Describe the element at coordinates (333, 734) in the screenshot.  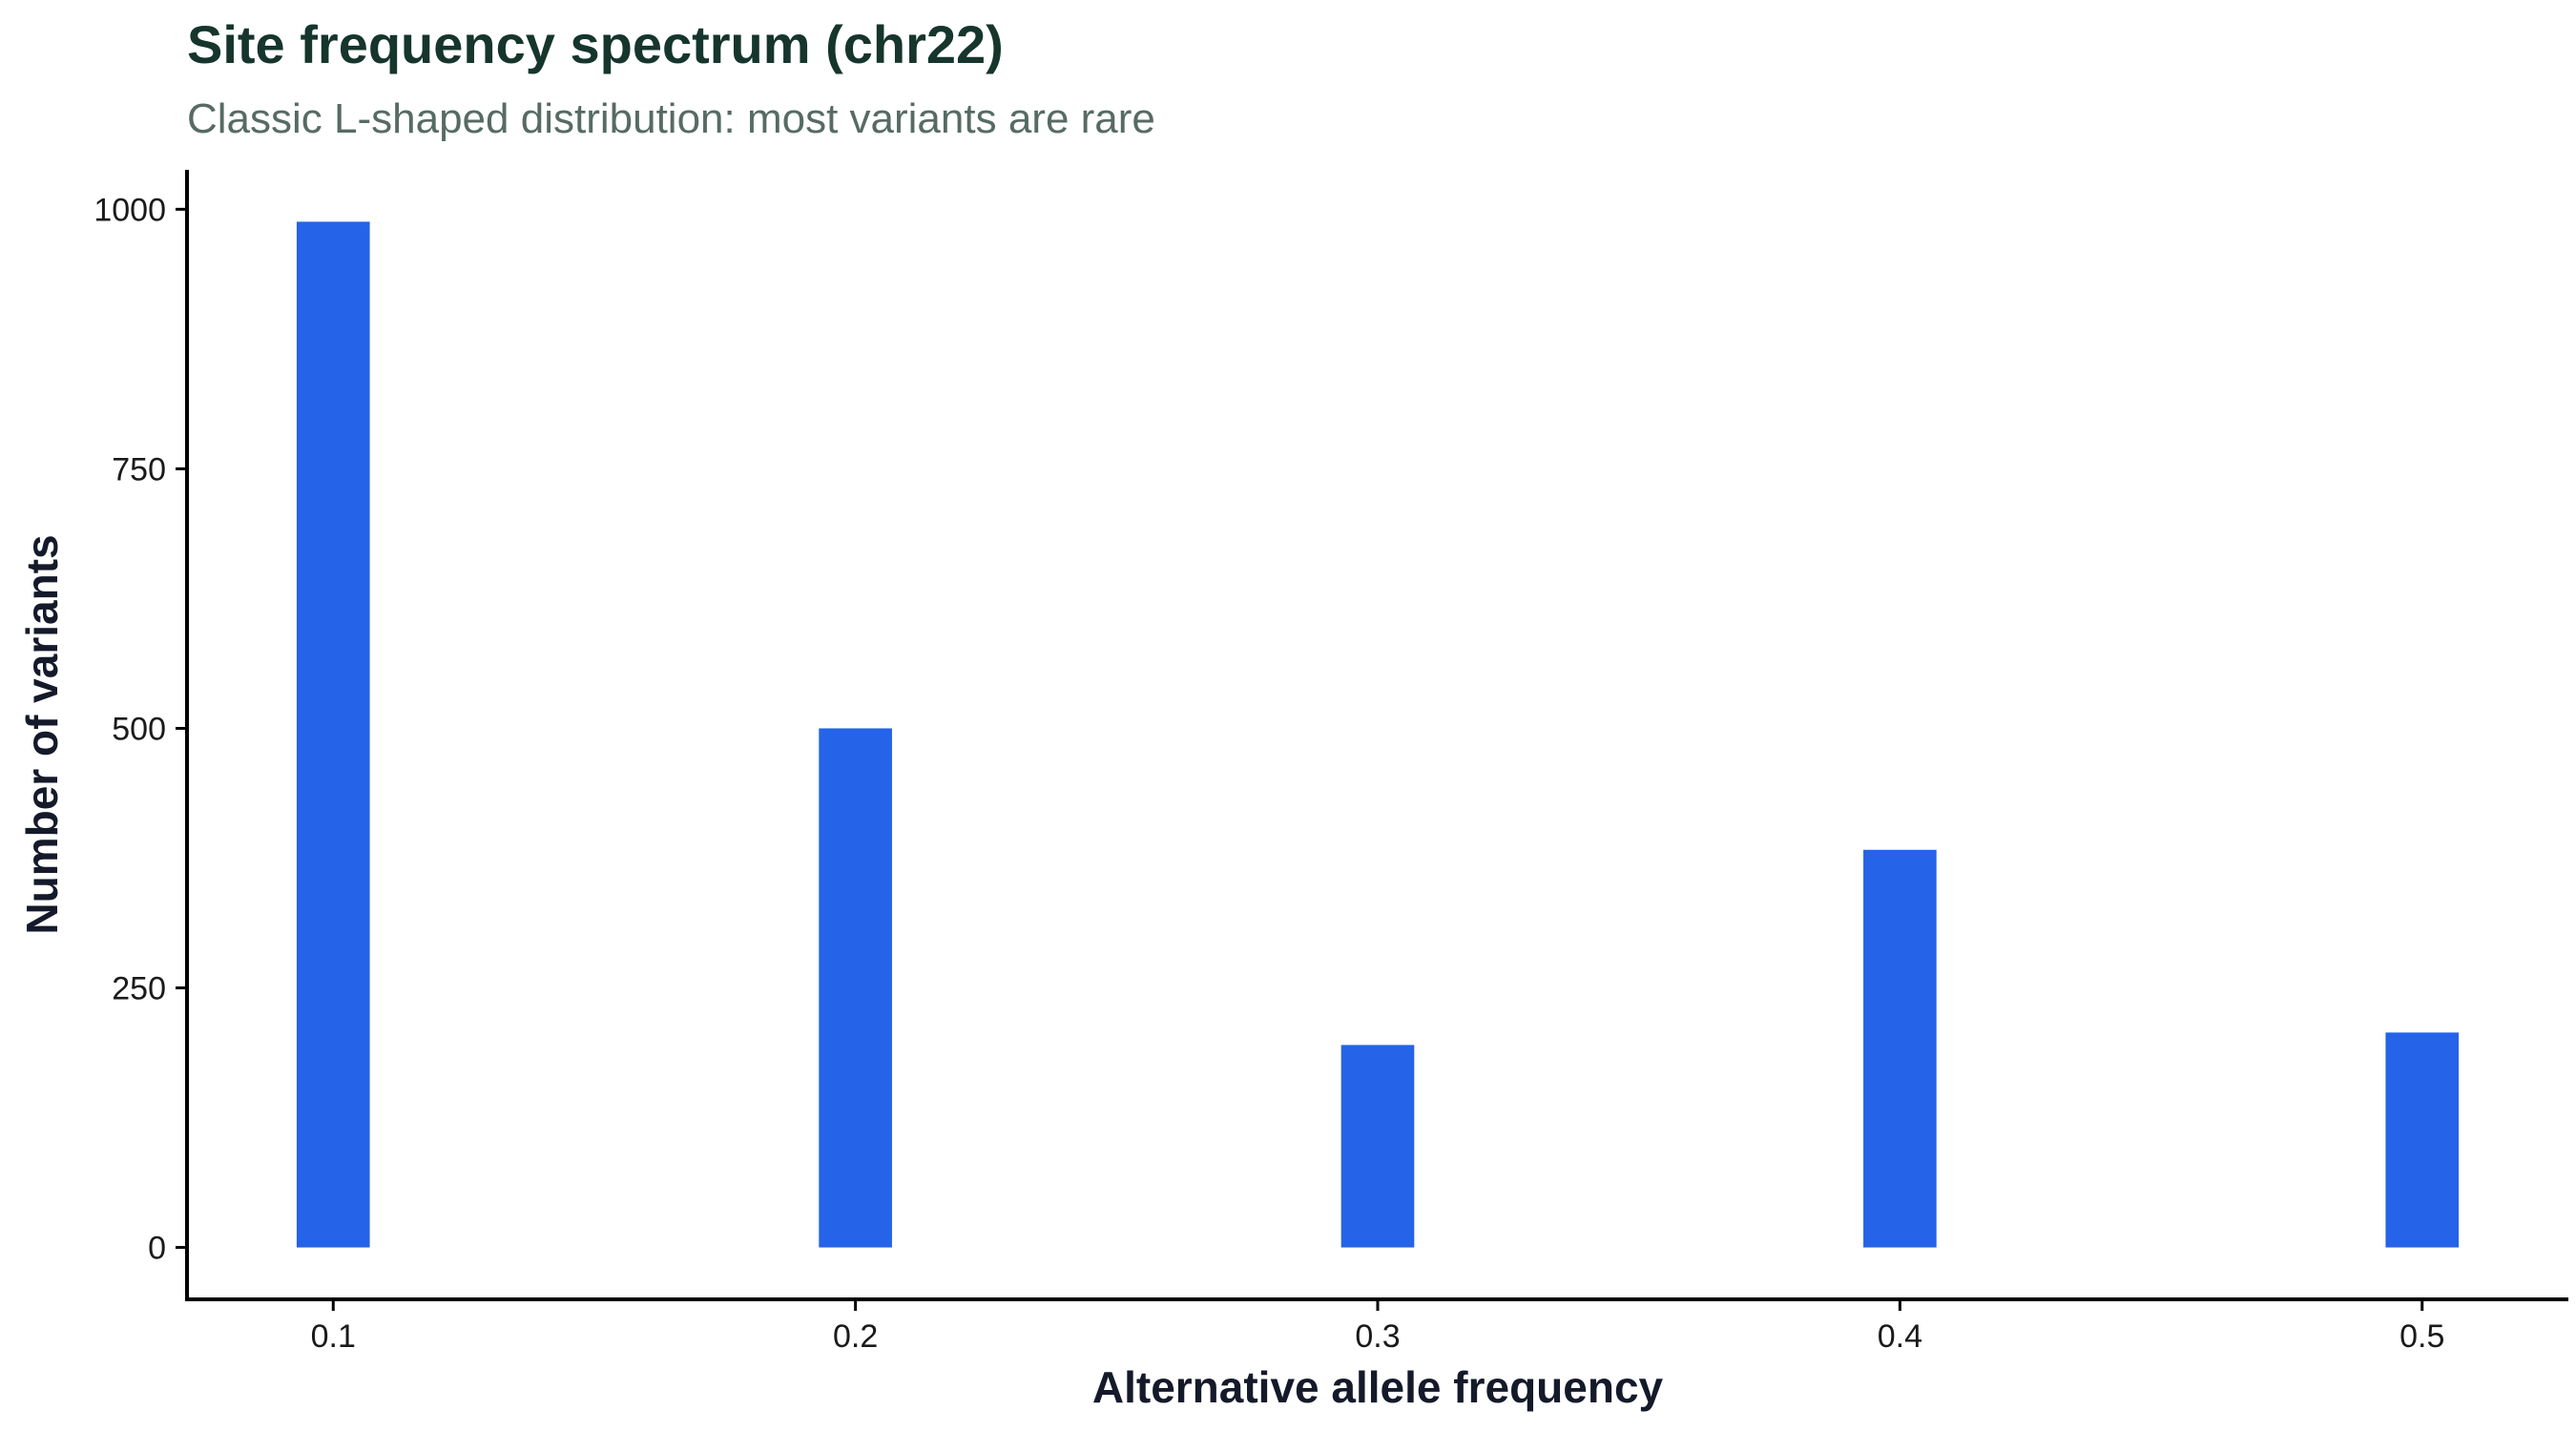
I see `bar-0.1` at that location.